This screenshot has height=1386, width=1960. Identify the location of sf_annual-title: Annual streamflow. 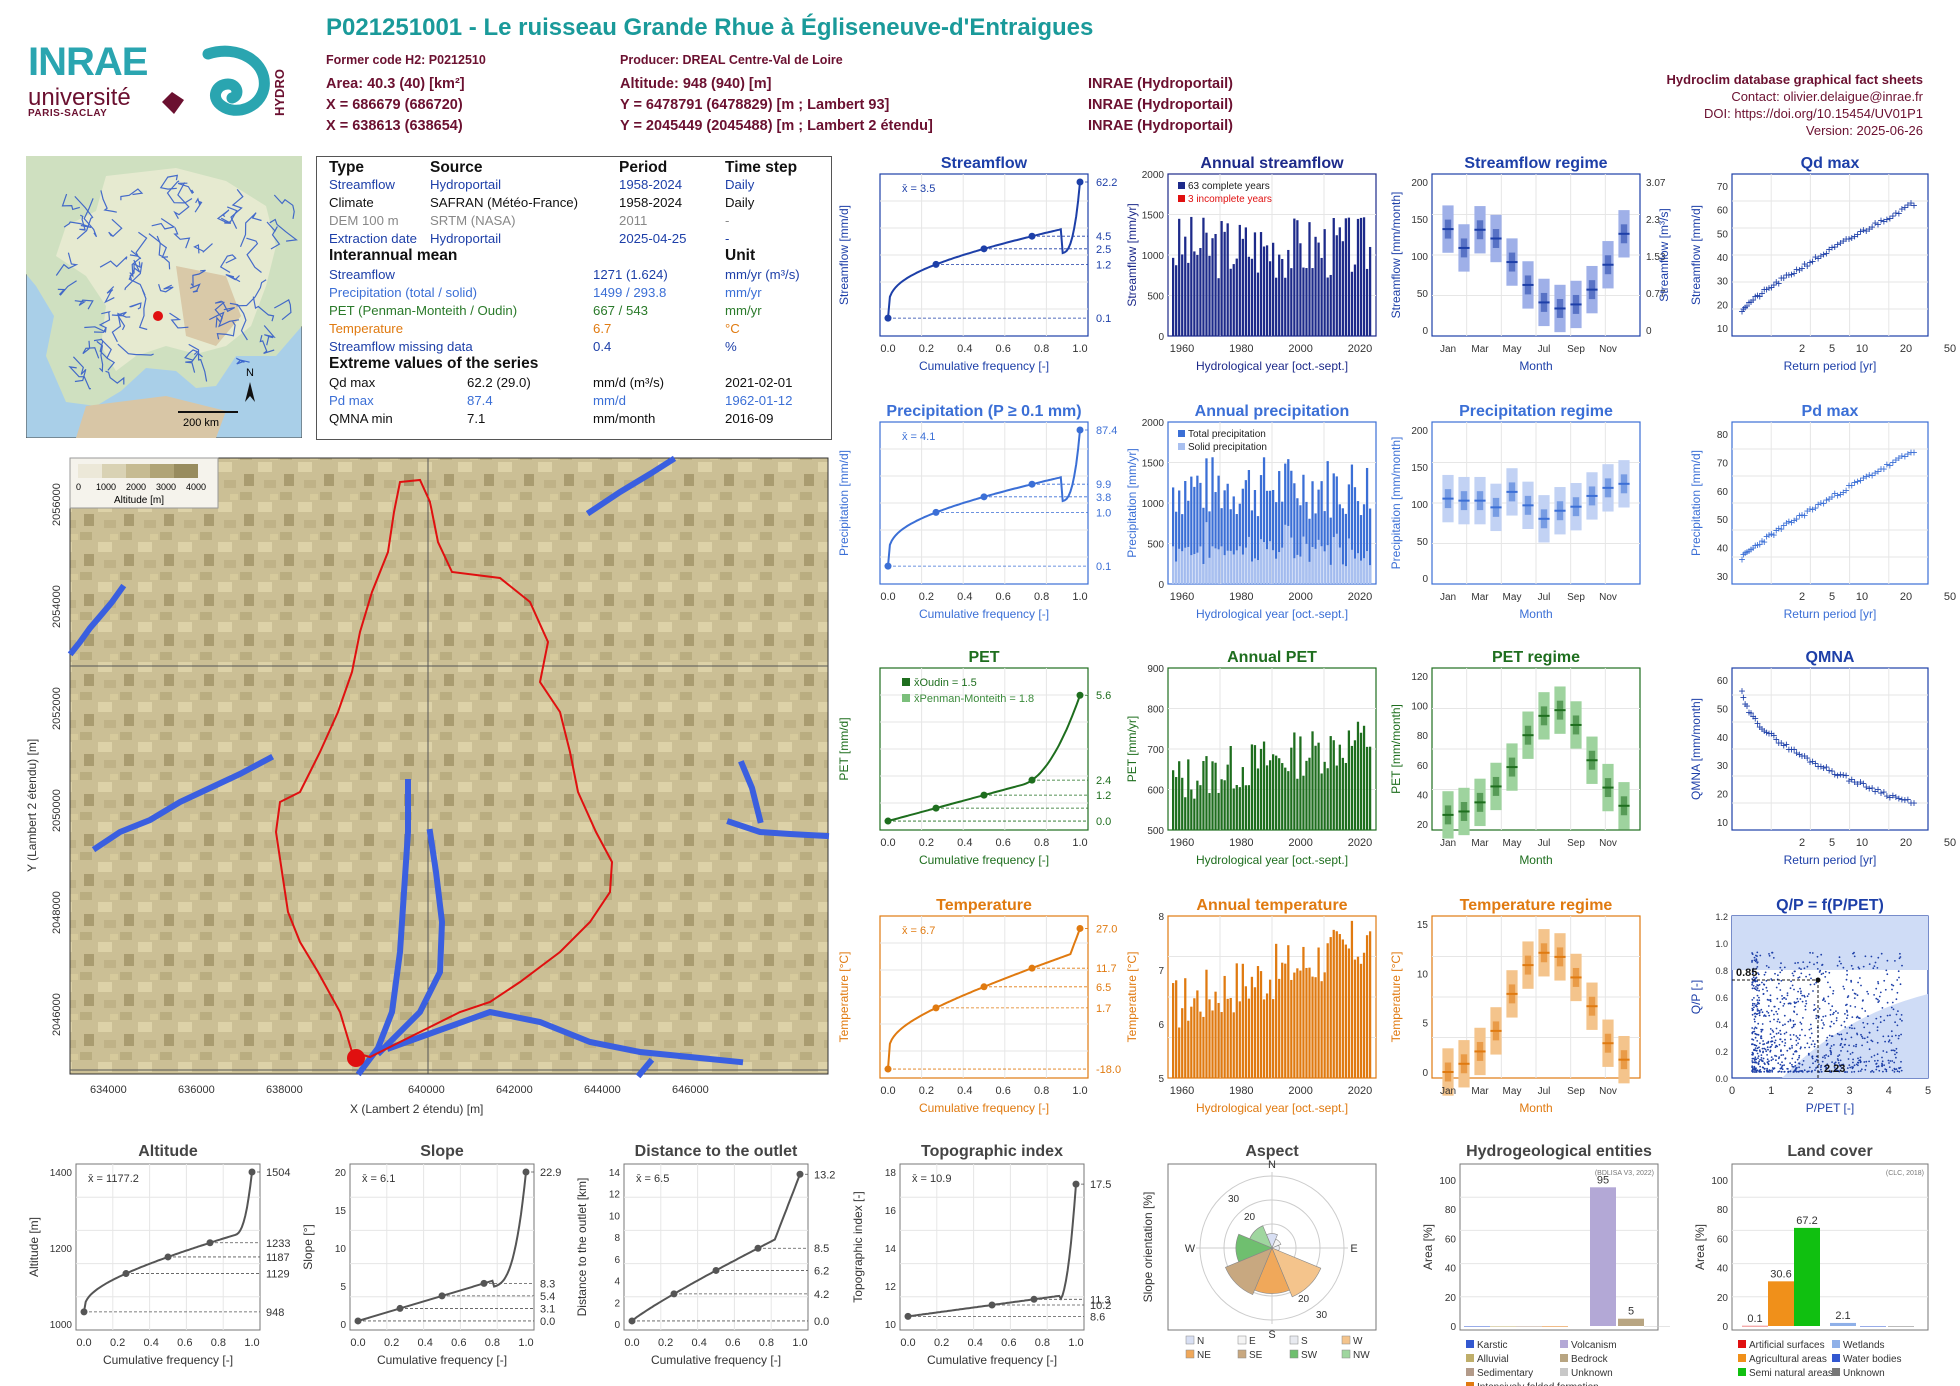
(1272, 163).